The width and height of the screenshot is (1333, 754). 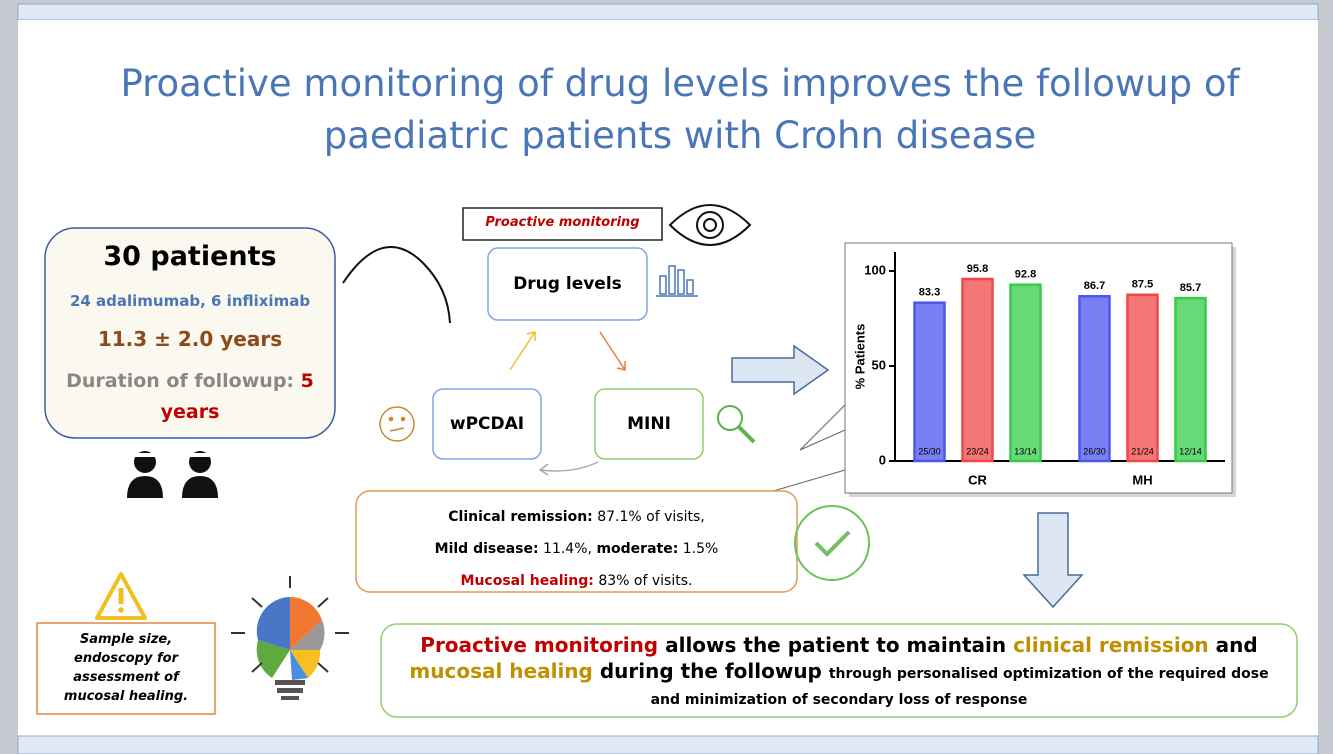 What do you see at coordinates (1190, 451) in the screenshot?
I see `bar-label: 12/14` at bounding box center [1190, 451].